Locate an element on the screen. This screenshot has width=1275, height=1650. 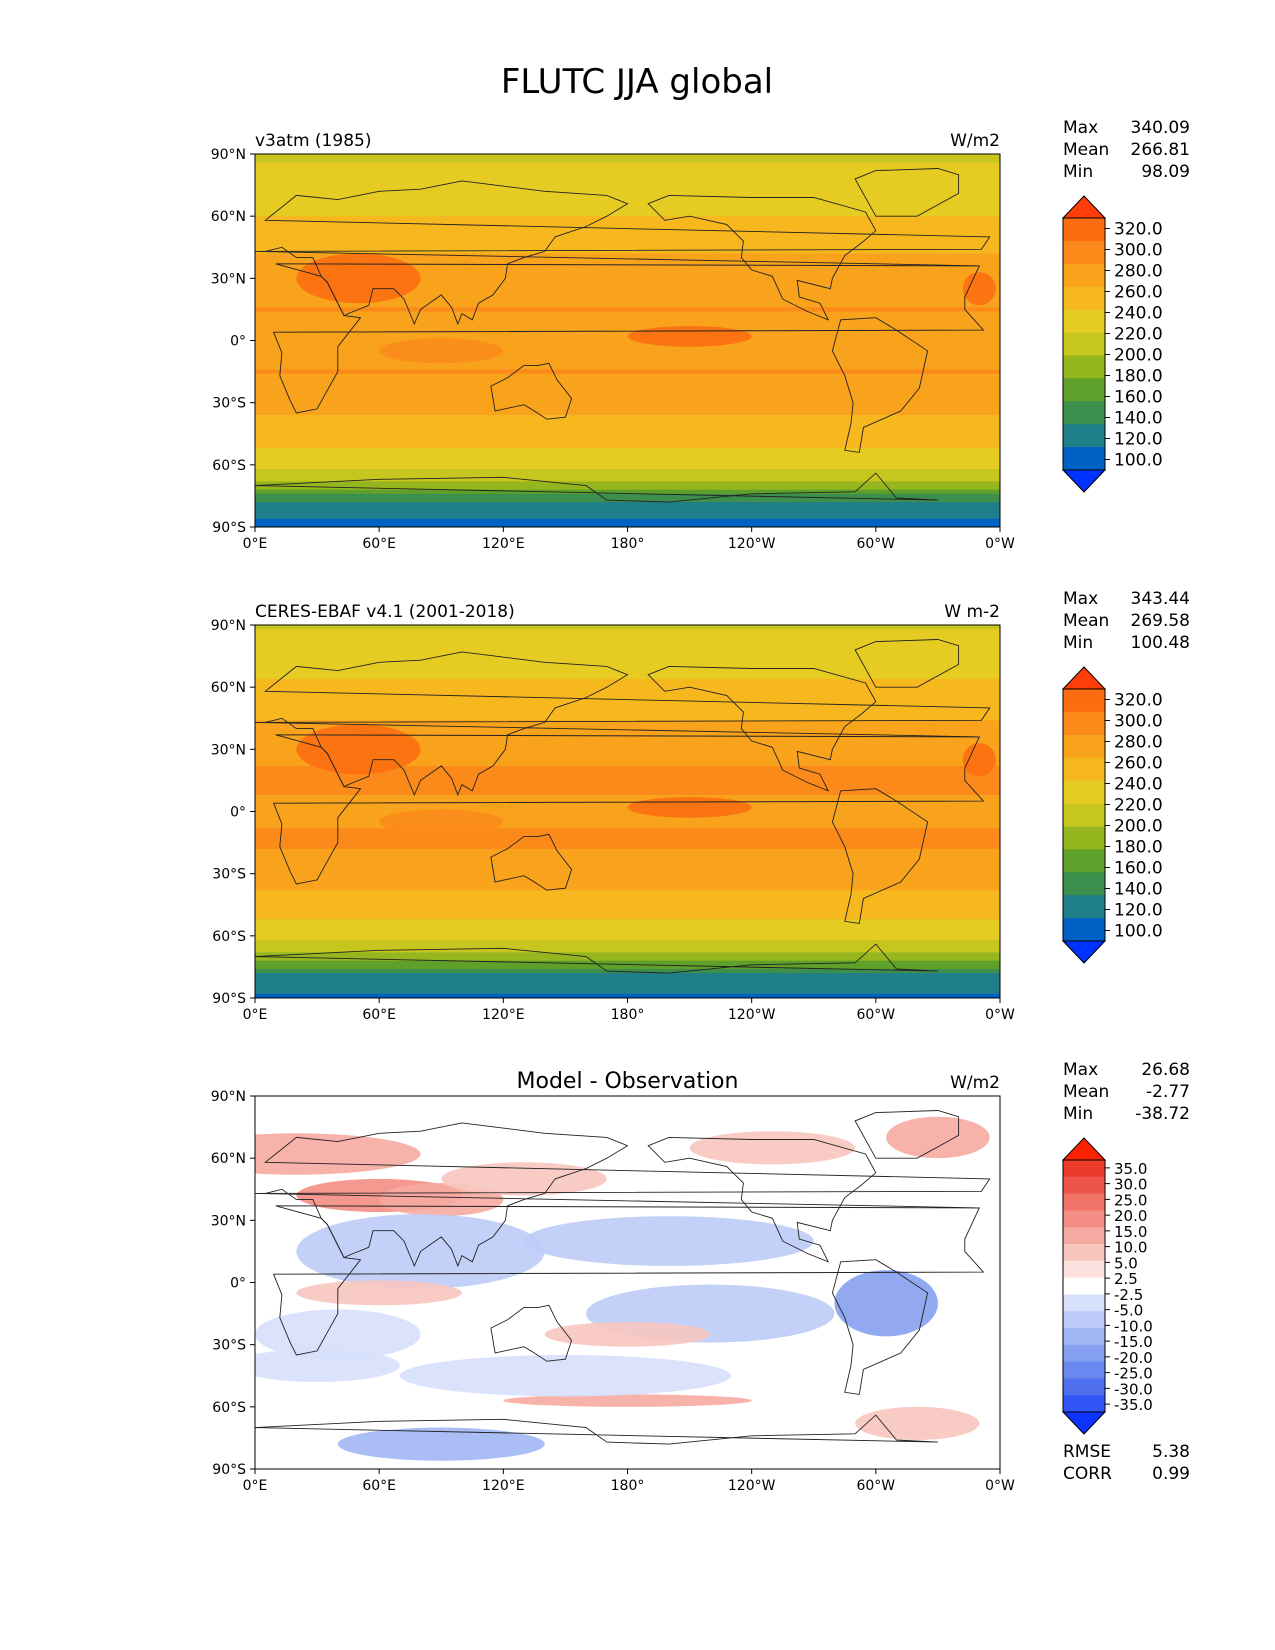
stat-value: 26.68 is located at coordinates (1165, 1070).